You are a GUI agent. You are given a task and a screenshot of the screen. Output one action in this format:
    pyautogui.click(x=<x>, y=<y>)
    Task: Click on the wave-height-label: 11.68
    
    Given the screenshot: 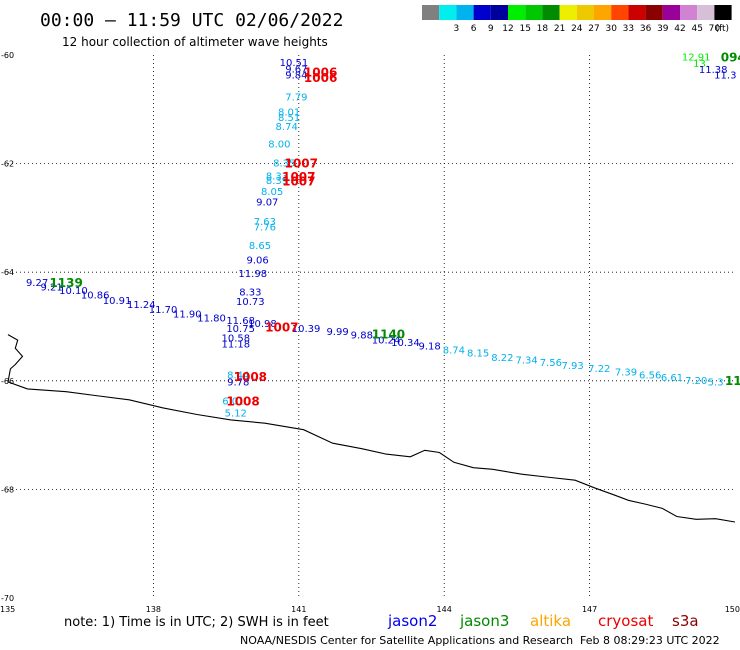 What is the action you would take?
    pyautogui.click(x=240, y=321)
    